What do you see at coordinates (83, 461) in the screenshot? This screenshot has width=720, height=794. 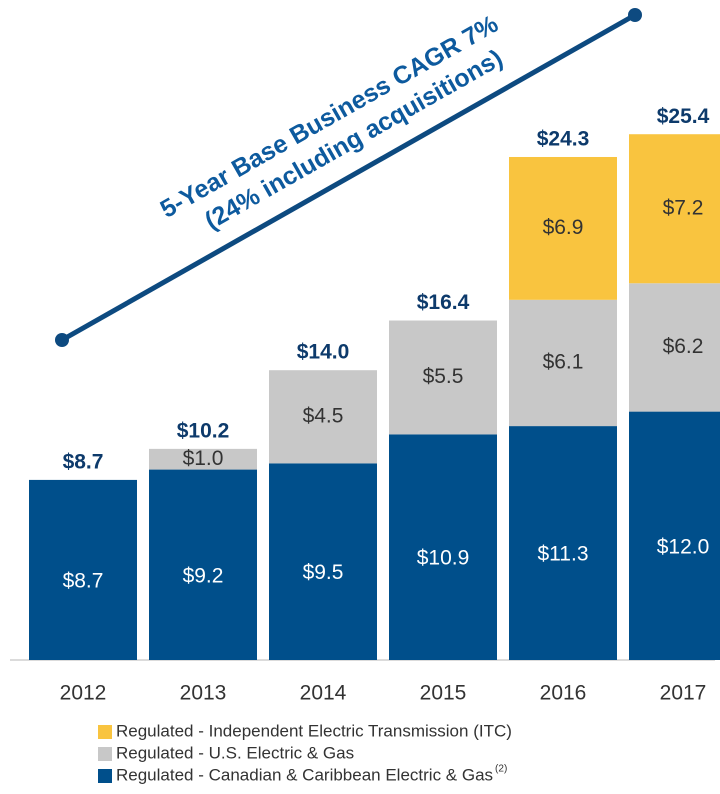 I see `total-label: $8.7` at bounding box center [83, 461].